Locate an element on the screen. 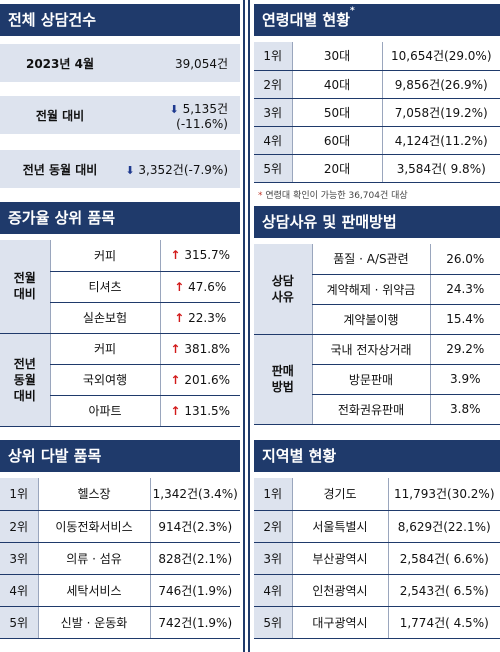  item-name: 품질 · A/S관련 is located at coordinates (370, 259).